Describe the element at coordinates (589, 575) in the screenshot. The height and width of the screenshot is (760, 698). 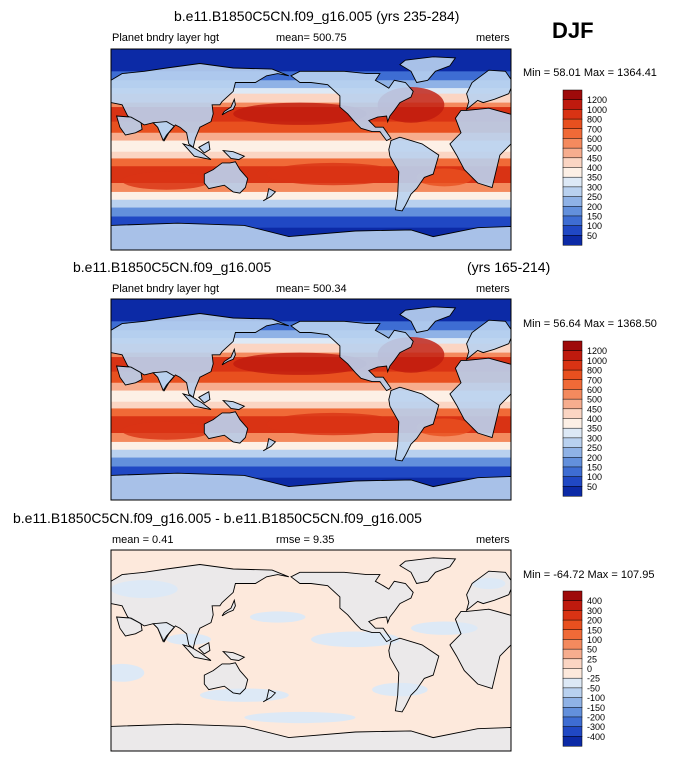
I see `panel-3-minmax: Min = -64.72 Max = 107.95` at that location.